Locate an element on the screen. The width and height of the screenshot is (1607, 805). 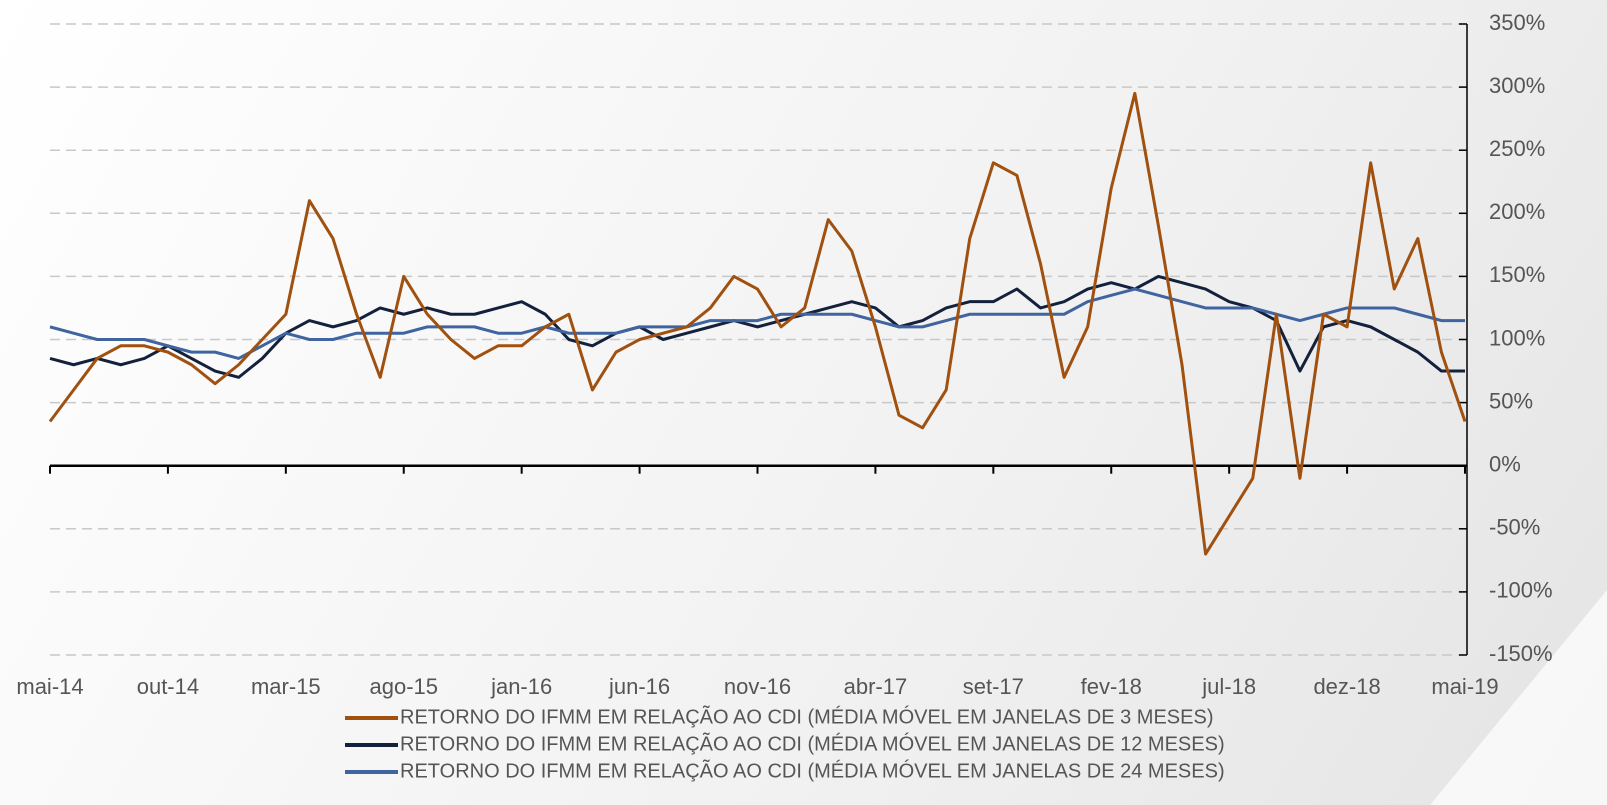
x-tick-label: nov-16 is located at coordinates (757, 686).